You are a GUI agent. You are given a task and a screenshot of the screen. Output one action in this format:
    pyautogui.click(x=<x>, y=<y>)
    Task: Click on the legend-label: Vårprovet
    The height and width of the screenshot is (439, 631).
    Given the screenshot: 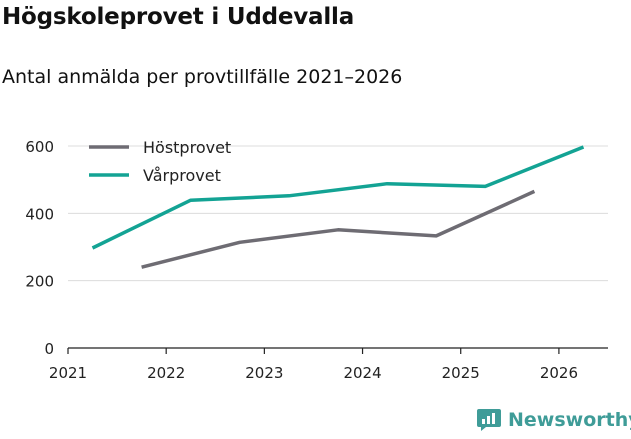 What is the action you would take?
    pyautogui.click(x=182, y=175)
    